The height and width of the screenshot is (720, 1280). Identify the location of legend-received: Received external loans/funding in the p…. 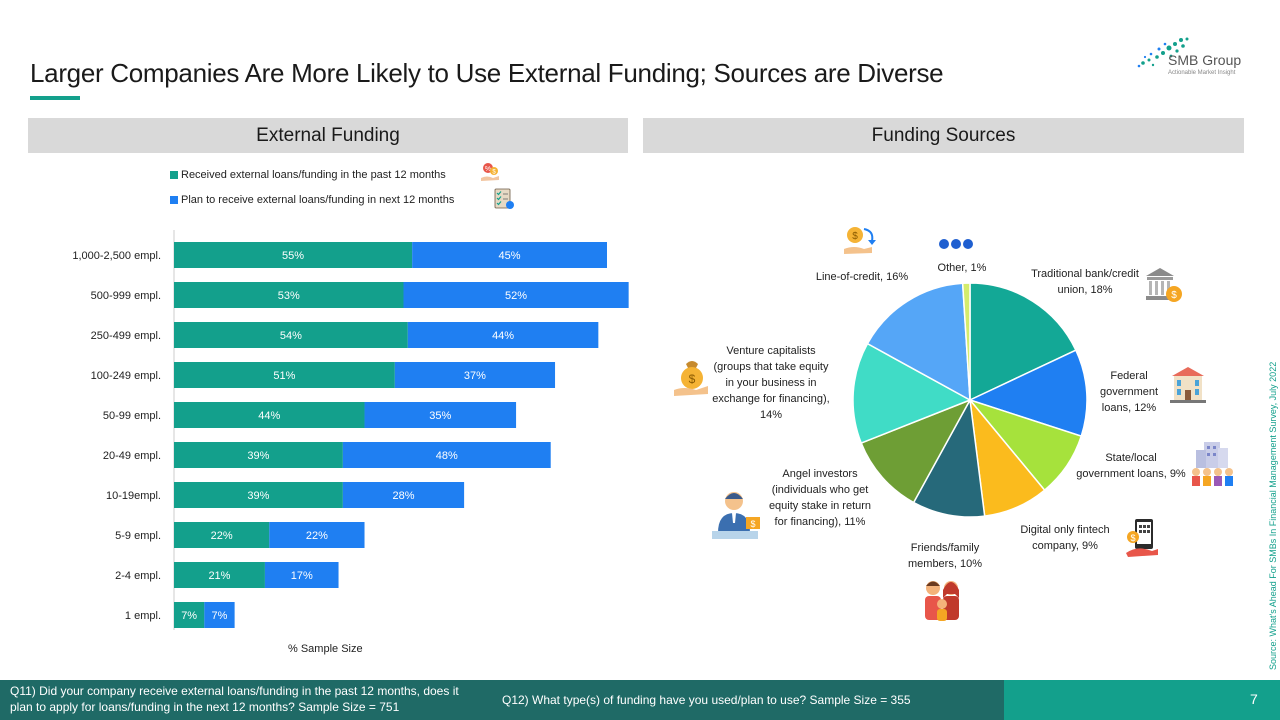
(308, 175).